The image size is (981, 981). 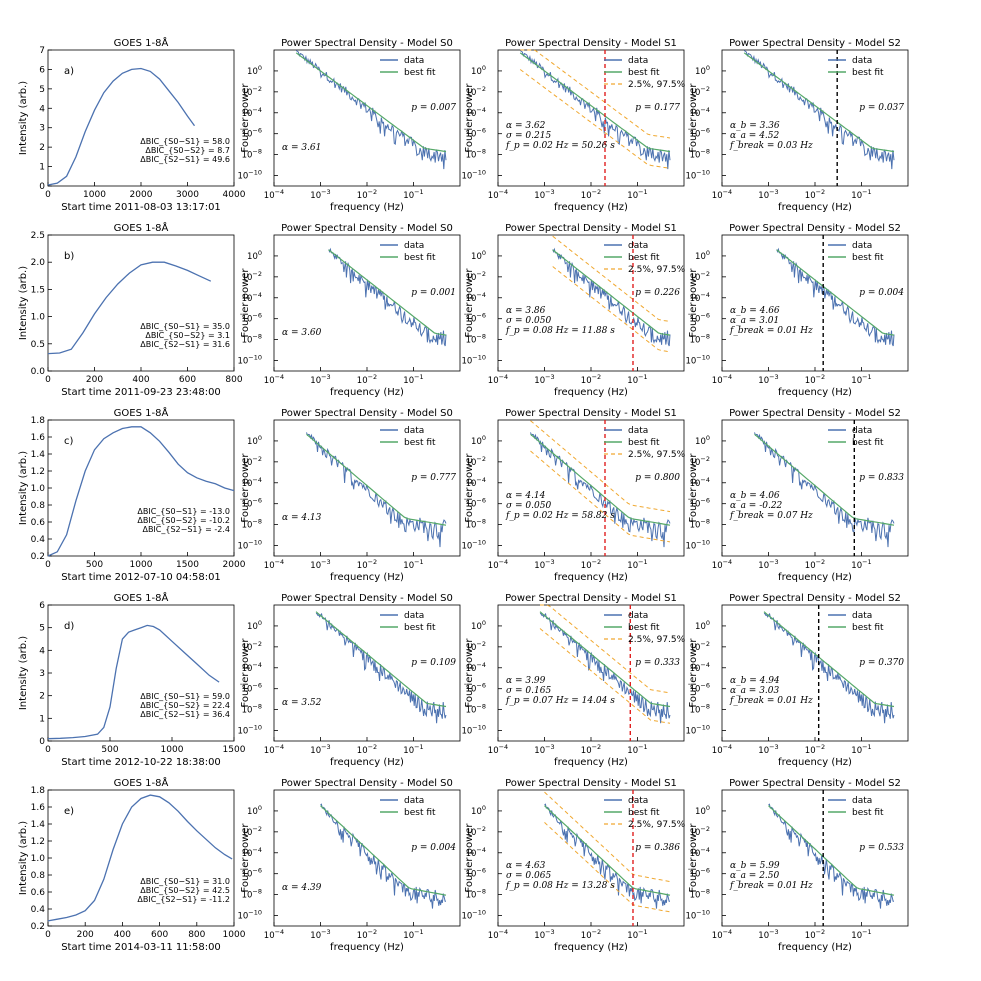 What do you see at coordinates (560, 516) in the screenshot?
I see `model-parameter-label: f_p = 0.02 Hz = 58.82 s` at bounding box center [560, 516].